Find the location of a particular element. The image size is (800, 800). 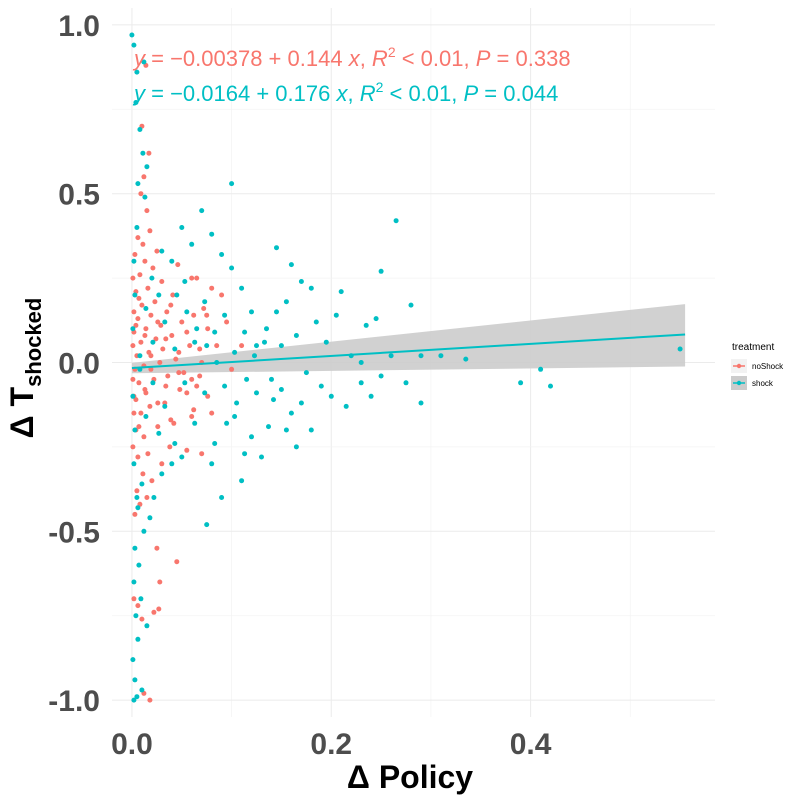

y-tick-label: 0.5 is located at coordinates (79, 195).